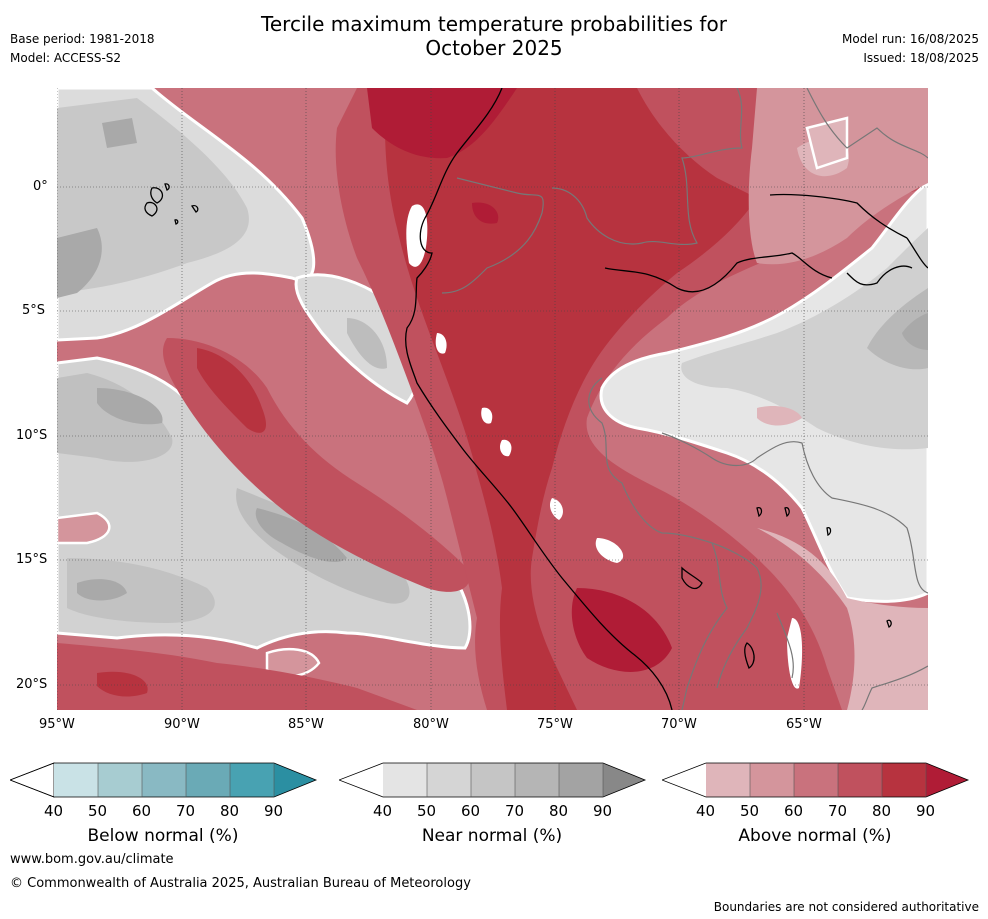 Image resolution: width=988 pixels, height=919 pixels. What do you see at coordinates (706, 811) in the screenshot?
I see `cb2-tick-40: 40` at bounding box center [706, 811].